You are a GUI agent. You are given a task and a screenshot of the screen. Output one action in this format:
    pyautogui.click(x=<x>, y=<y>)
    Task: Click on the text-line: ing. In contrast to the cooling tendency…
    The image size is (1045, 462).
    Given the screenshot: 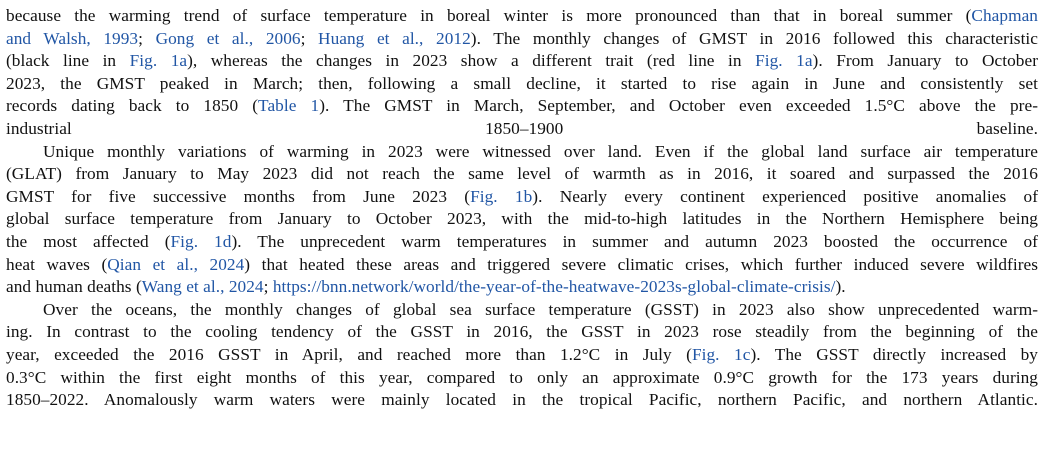 What is the action you would take?
    pyautogui.click(x=522, y=332)
    